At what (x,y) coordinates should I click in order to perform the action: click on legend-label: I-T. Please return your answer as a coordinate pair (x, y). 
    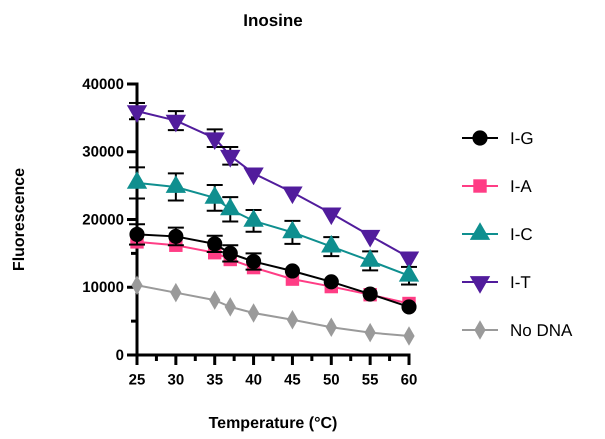
    Looking at the image, I should click on (520, 282).